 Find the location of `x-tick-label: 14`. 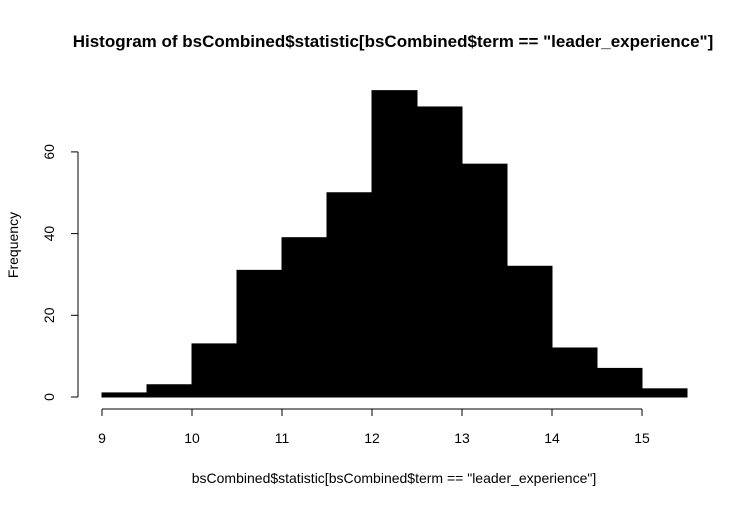

x-tick-label: 14 is located at coordinates (552, 438).